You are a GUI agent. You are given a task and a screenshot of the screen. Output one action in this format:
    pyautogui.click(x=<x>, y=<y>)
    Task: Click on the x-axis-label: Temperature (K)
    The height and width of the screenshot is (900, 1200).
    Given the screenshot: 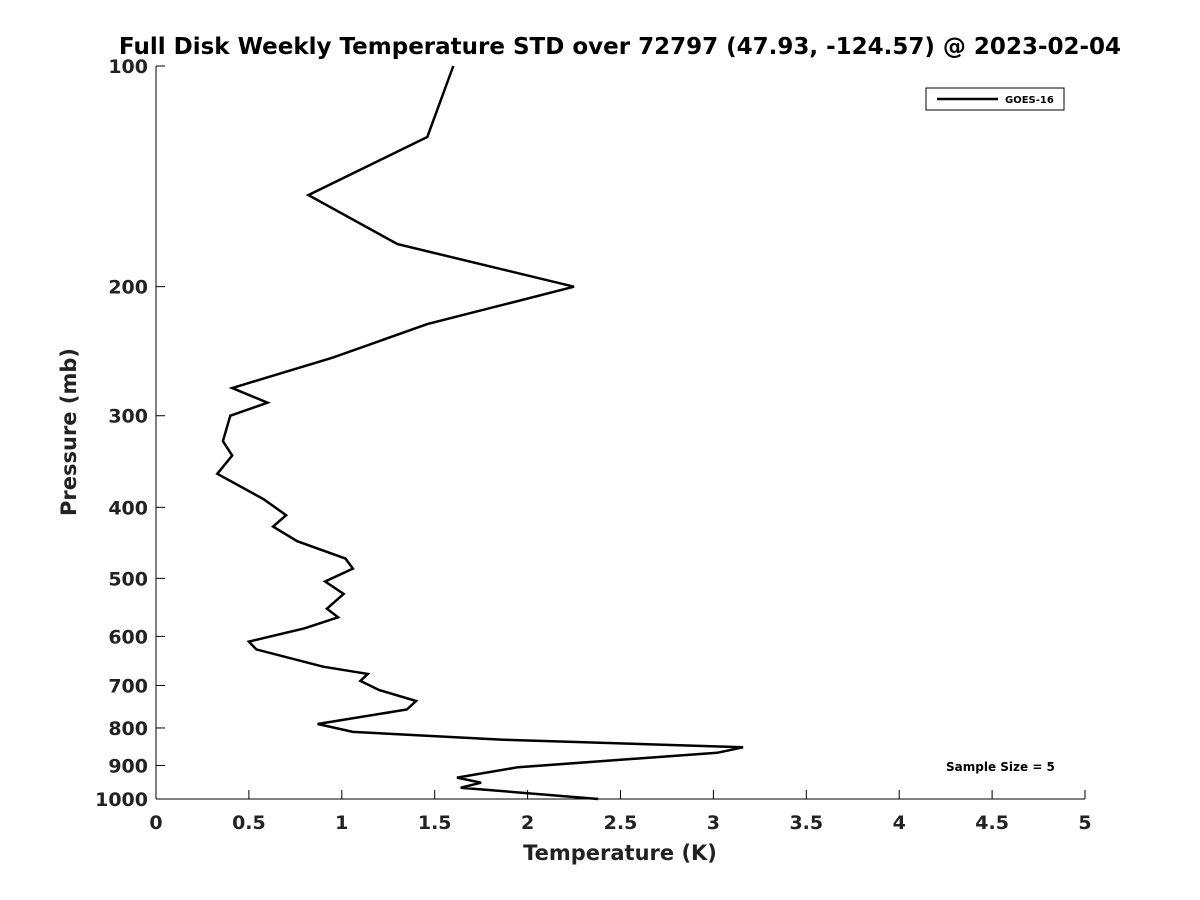 What is the action you would take?
    pyautogui.click(x=620, y=853)
    